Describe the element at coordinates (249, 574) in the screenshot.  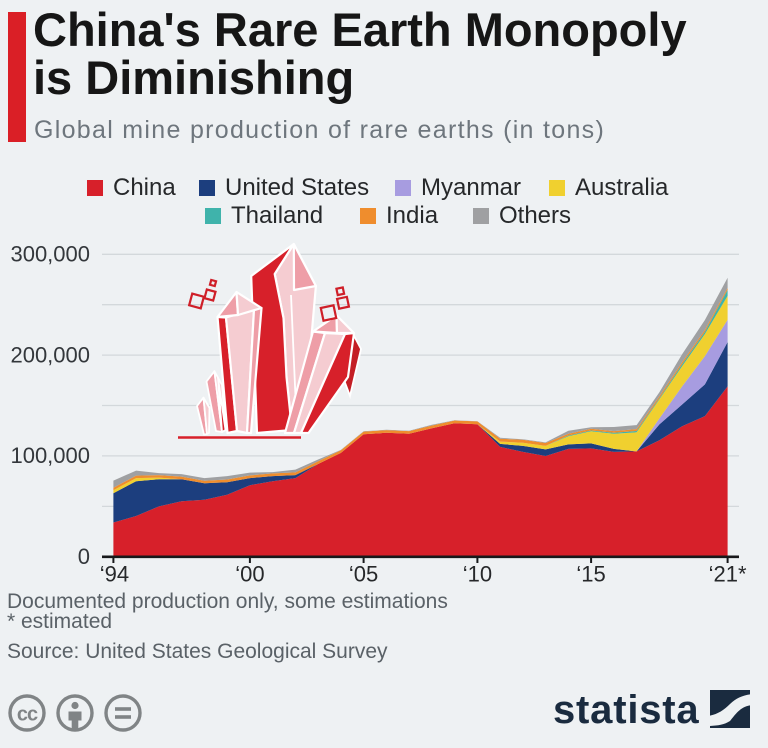
I see `svg-text: ‘00` at that location.